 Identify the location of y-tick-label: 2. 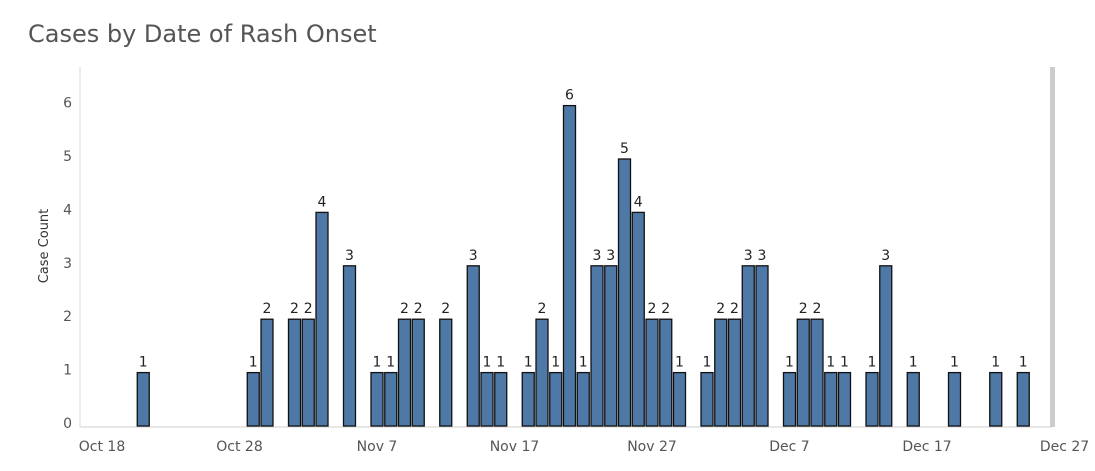
(67, 317).